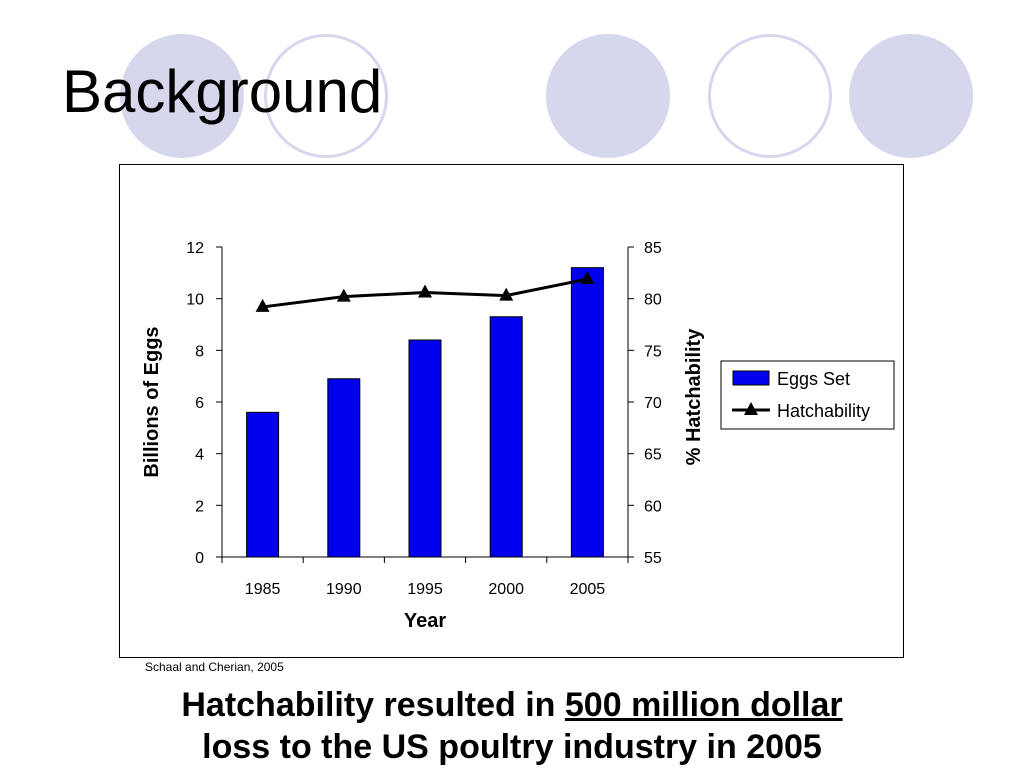 The image size is (1024, 768). Describe the element at coordinates (587, 278) in the screenshot. I see `hatchability-point-2005` at that location.